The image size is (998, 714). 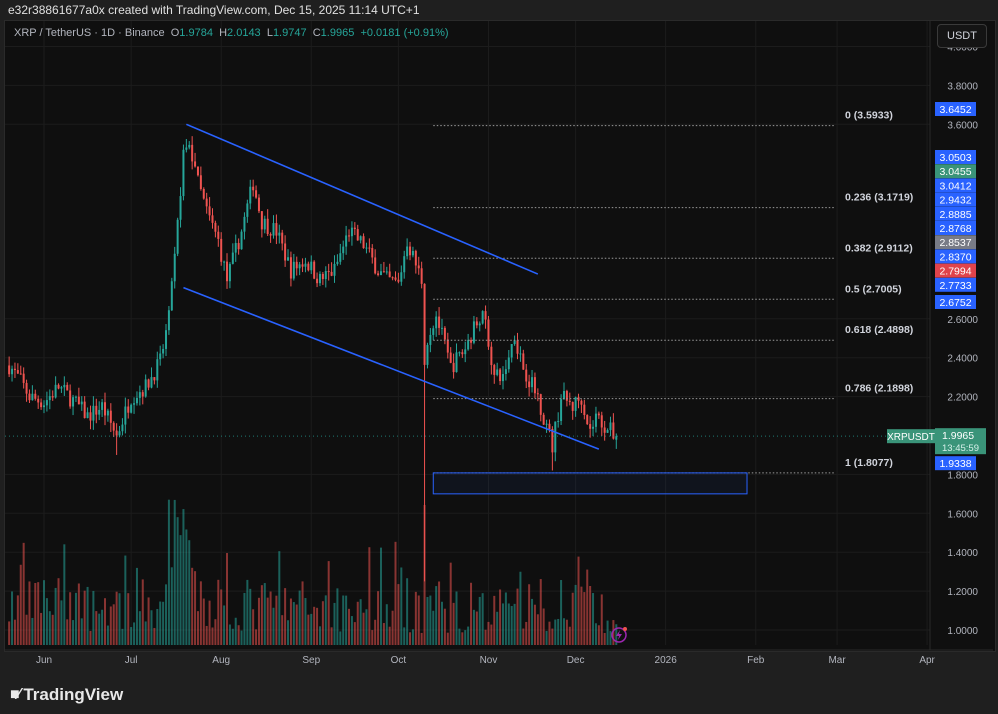 I want to click on tradingview-logo: ■∕ TradingView, so click(x=66, y=695).